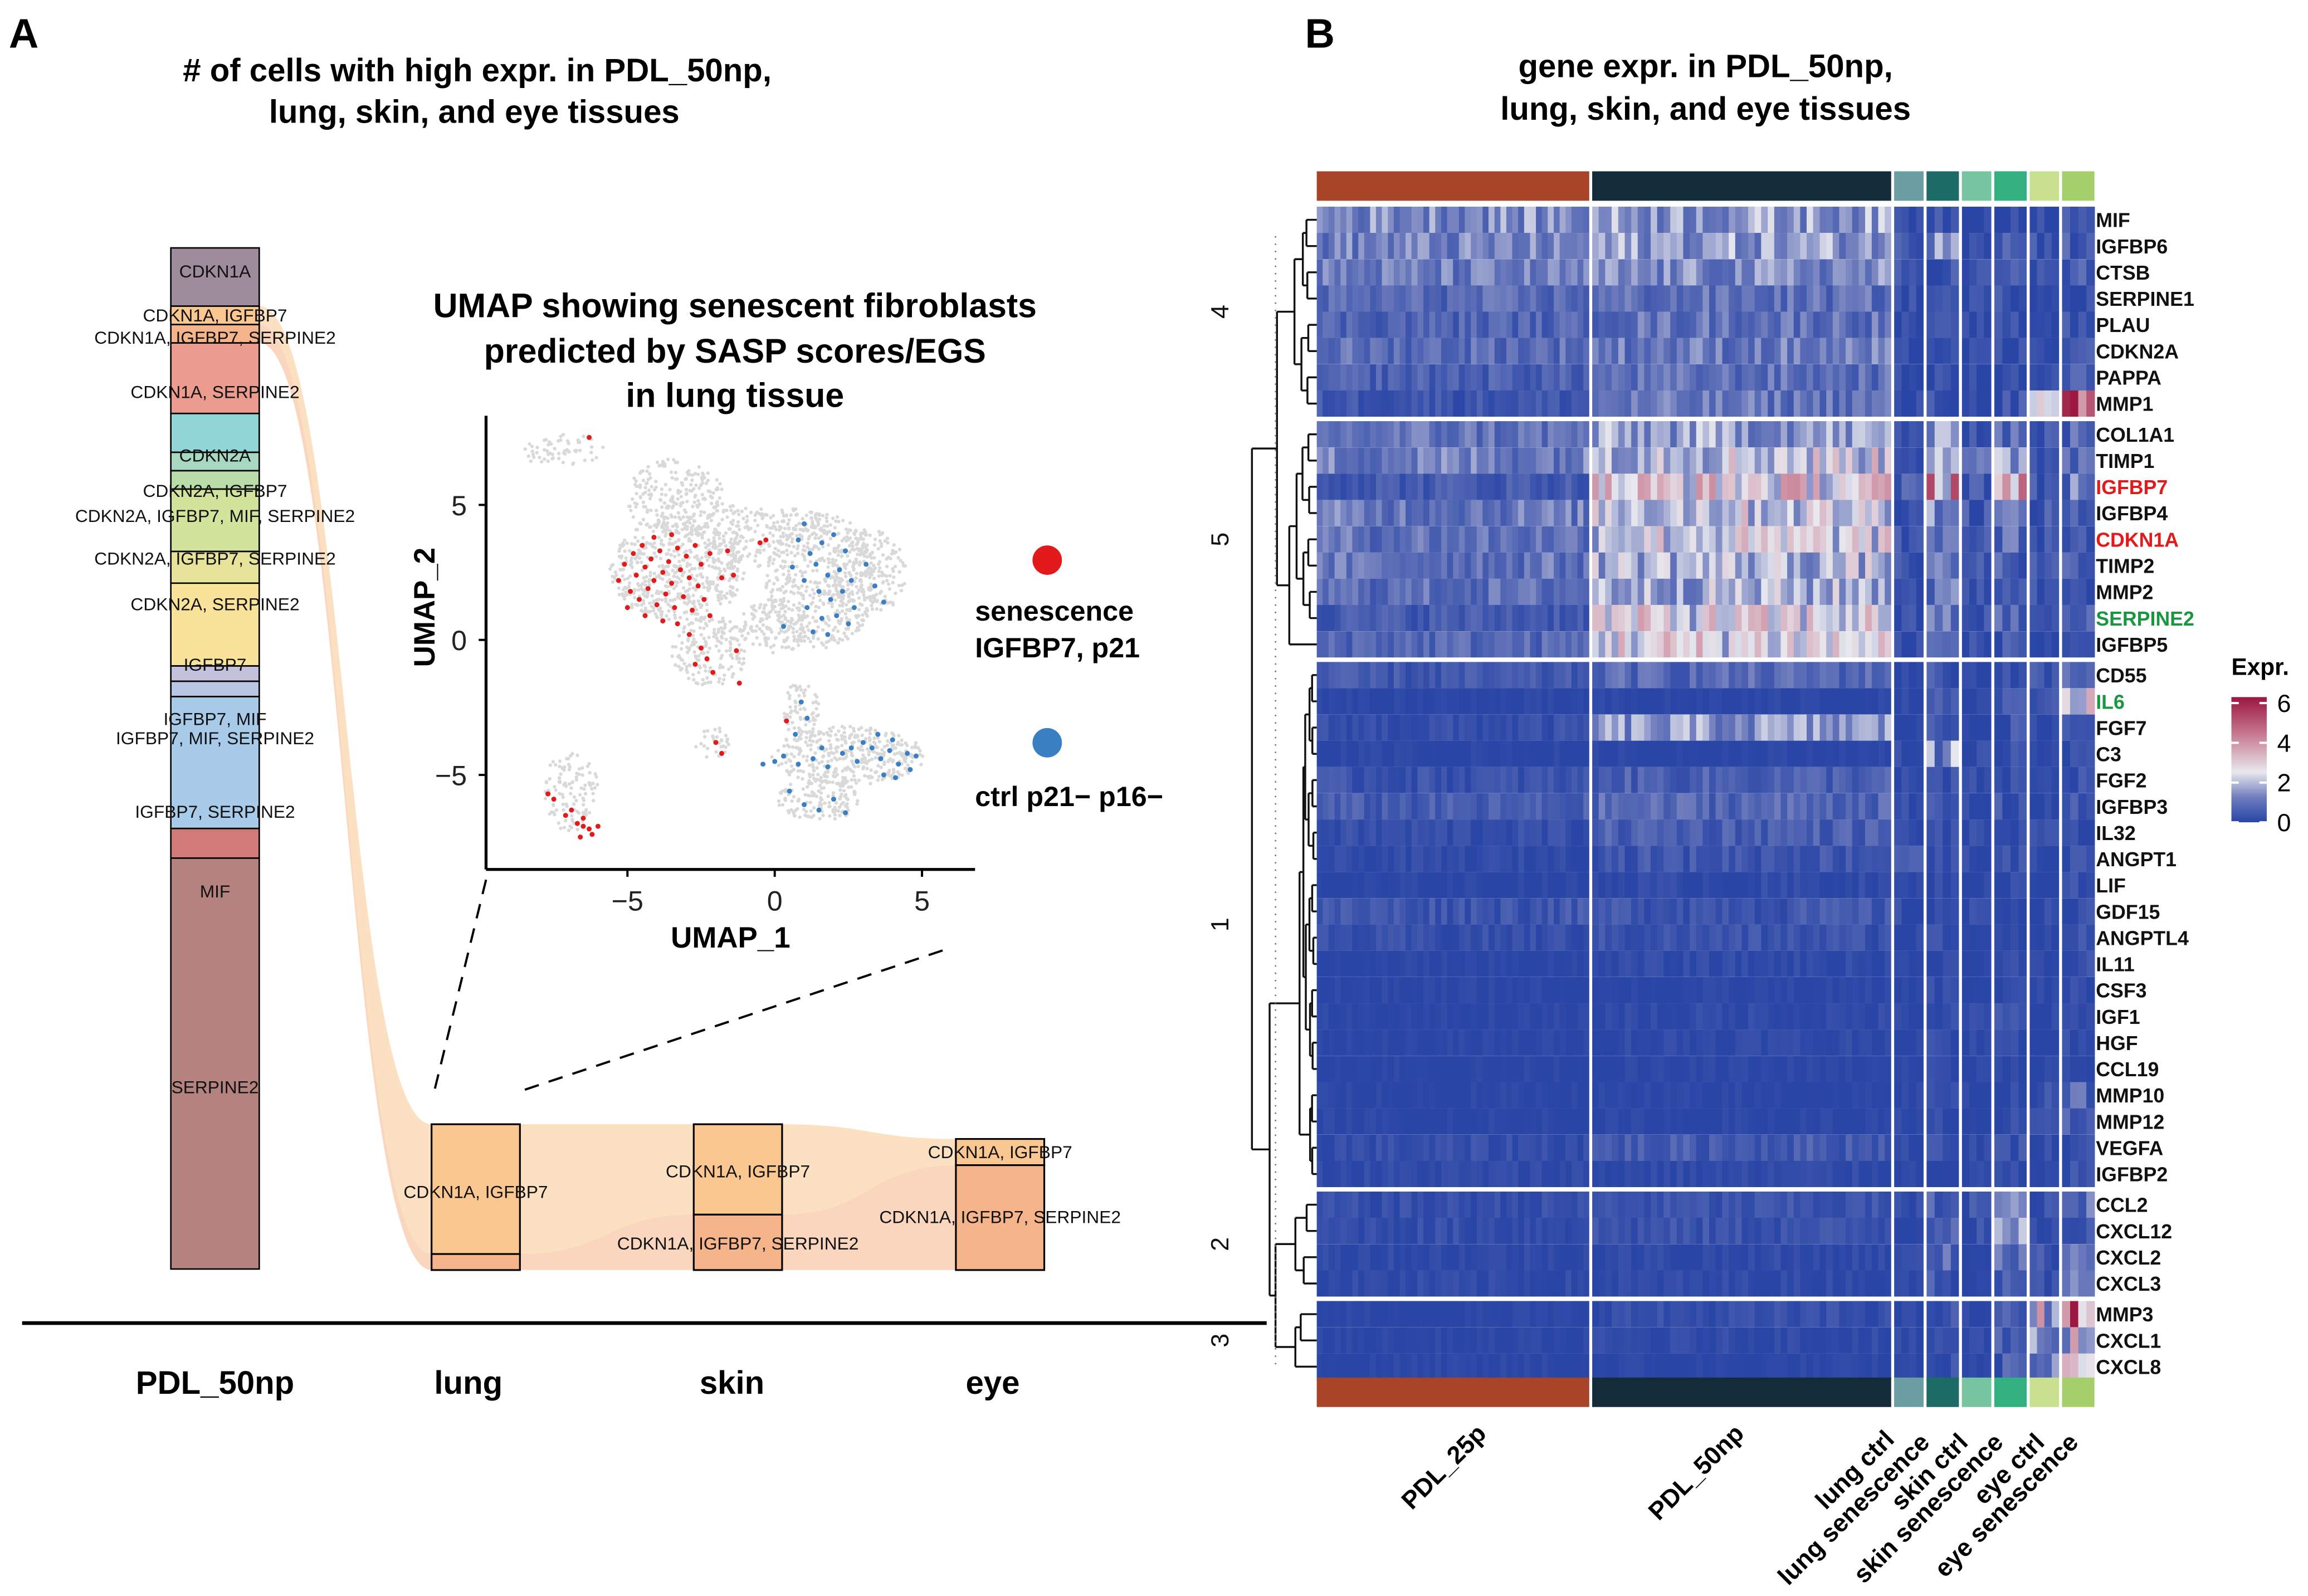 Image resolution: width=2308 pixels, height=1596 pixels. What do you see at coordinates (627, 901) in the screenshot?
I see `umap-x-tick-label: −5` at bounding box center [627, 901].